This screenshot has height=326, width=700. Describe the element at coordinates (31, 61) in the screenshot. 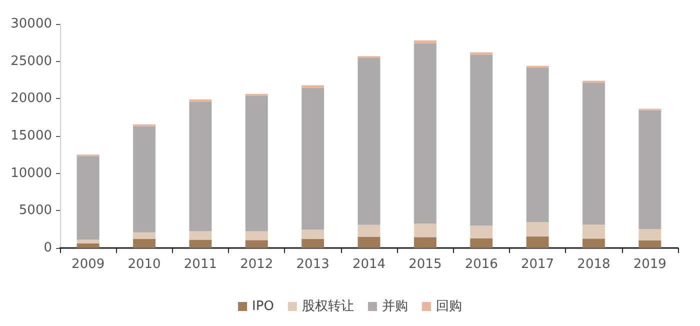

I see `y-tick-label: 25000` at that location.